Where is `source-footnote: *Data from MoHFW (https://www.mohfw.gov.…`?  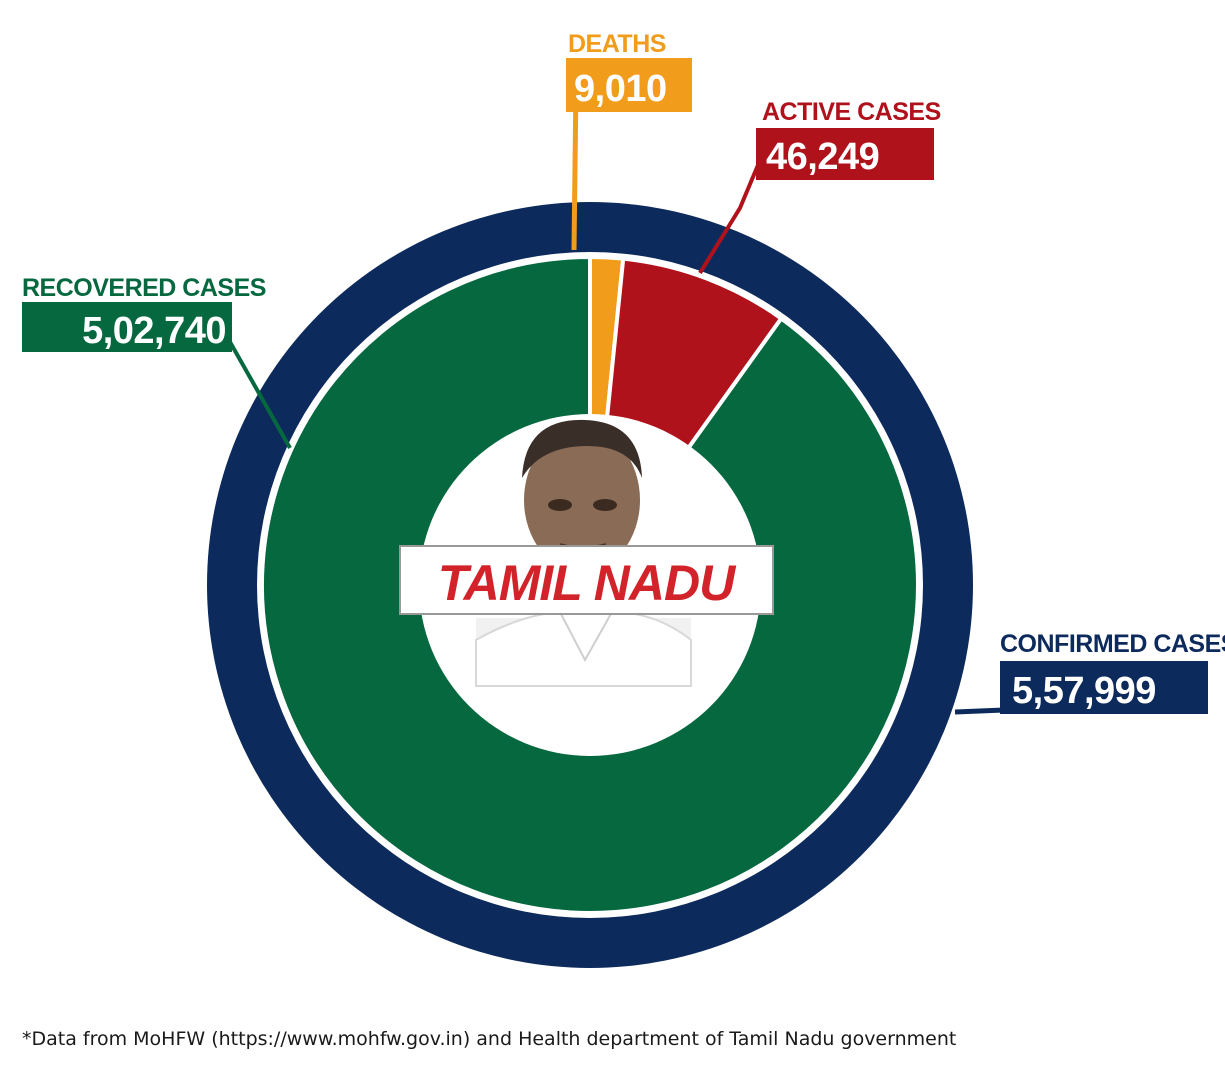 source-footnote: *Data from MoHFW (https://www.mohfw.gov.… is located at coordinates (489, 1039).